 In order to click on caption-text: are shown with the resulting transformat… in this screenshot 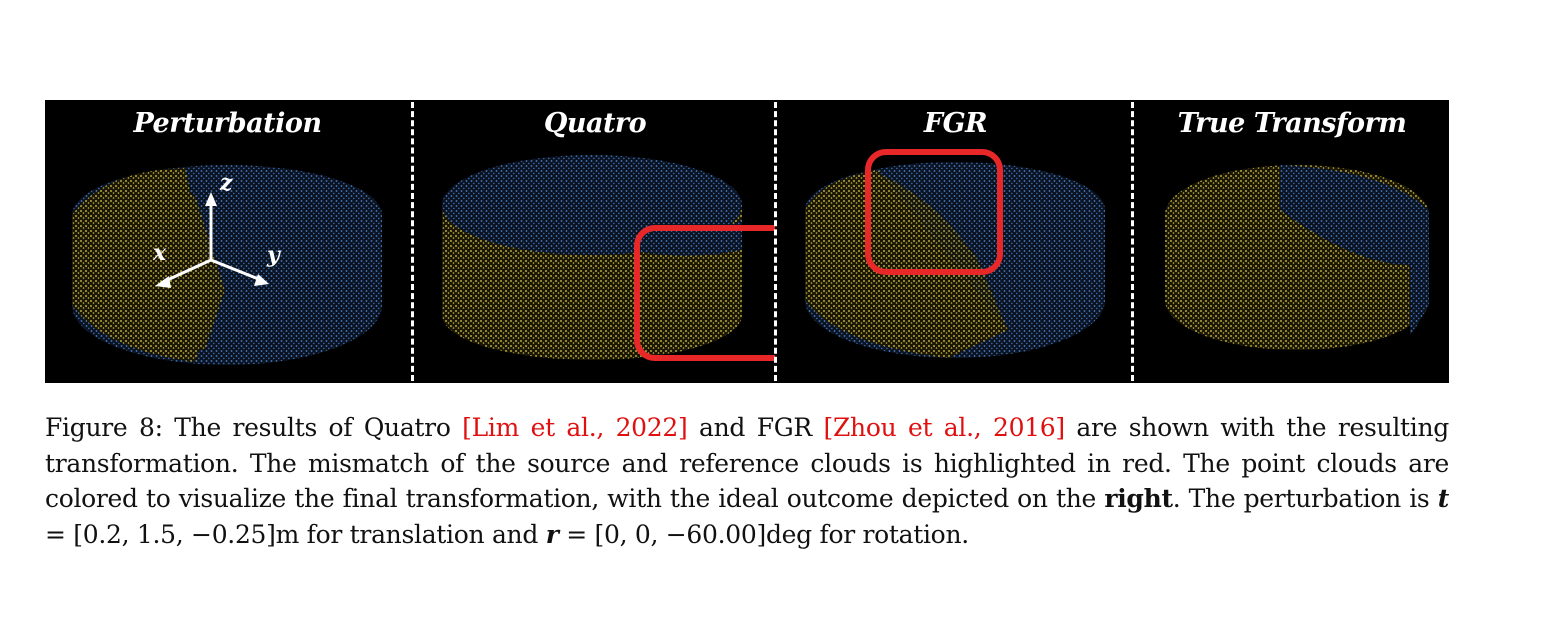, I will do `click(747, 463)`.